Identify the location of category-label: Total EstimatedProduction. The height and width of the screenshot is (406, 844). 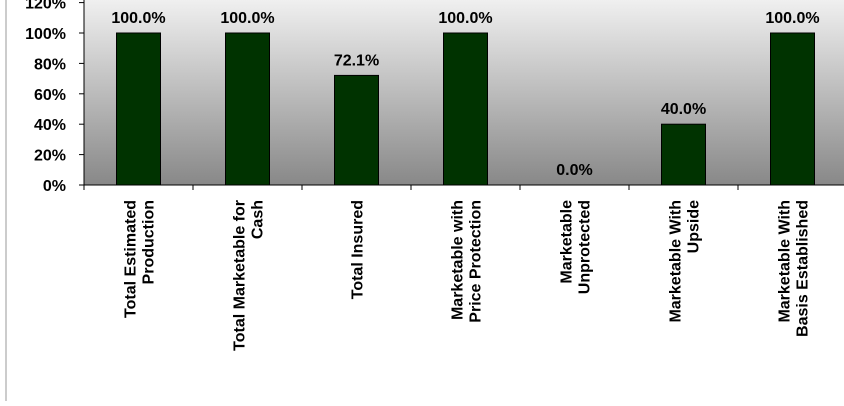
(140, 259).